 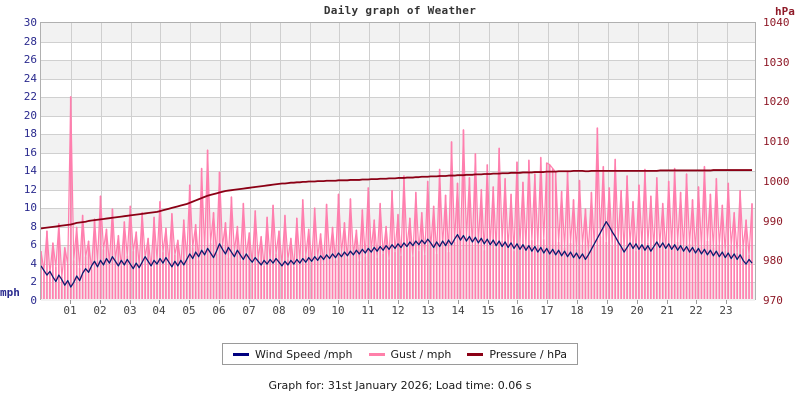 I want to click on left-axis-label: 30, so click(x=30, y=22).